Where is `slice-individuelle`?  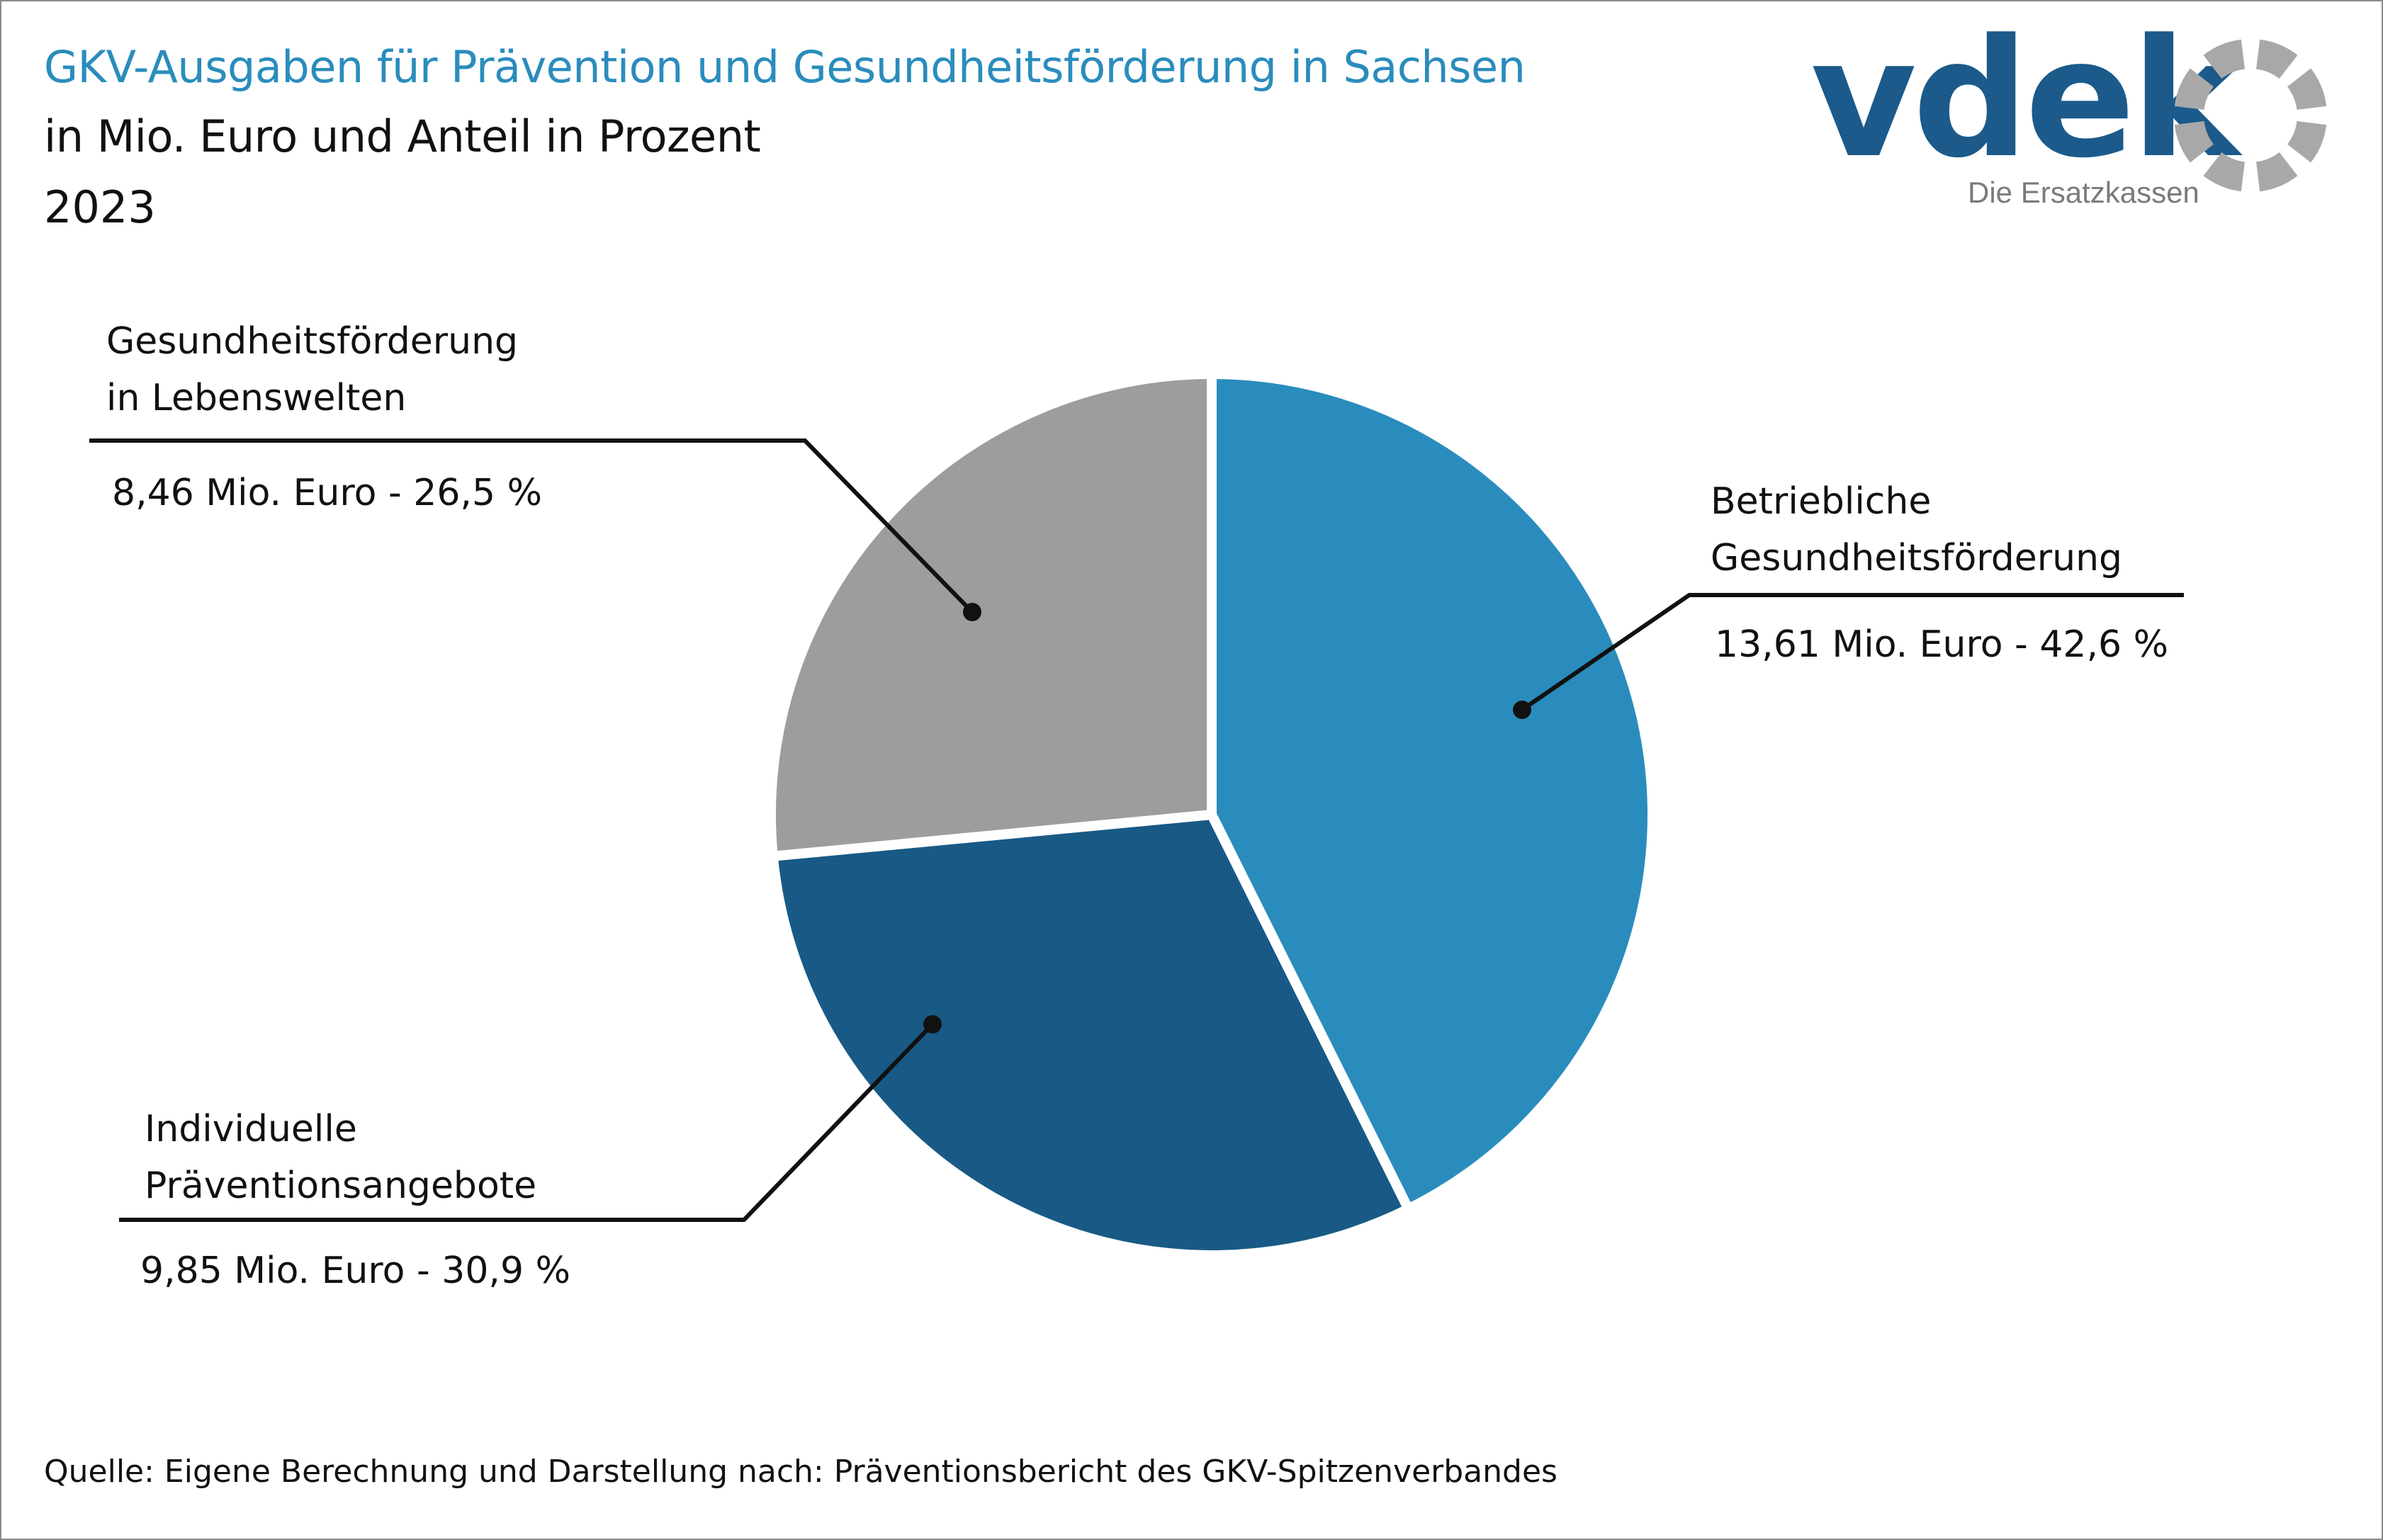 slice-individuelle is located at coordinates (1091, 1034).